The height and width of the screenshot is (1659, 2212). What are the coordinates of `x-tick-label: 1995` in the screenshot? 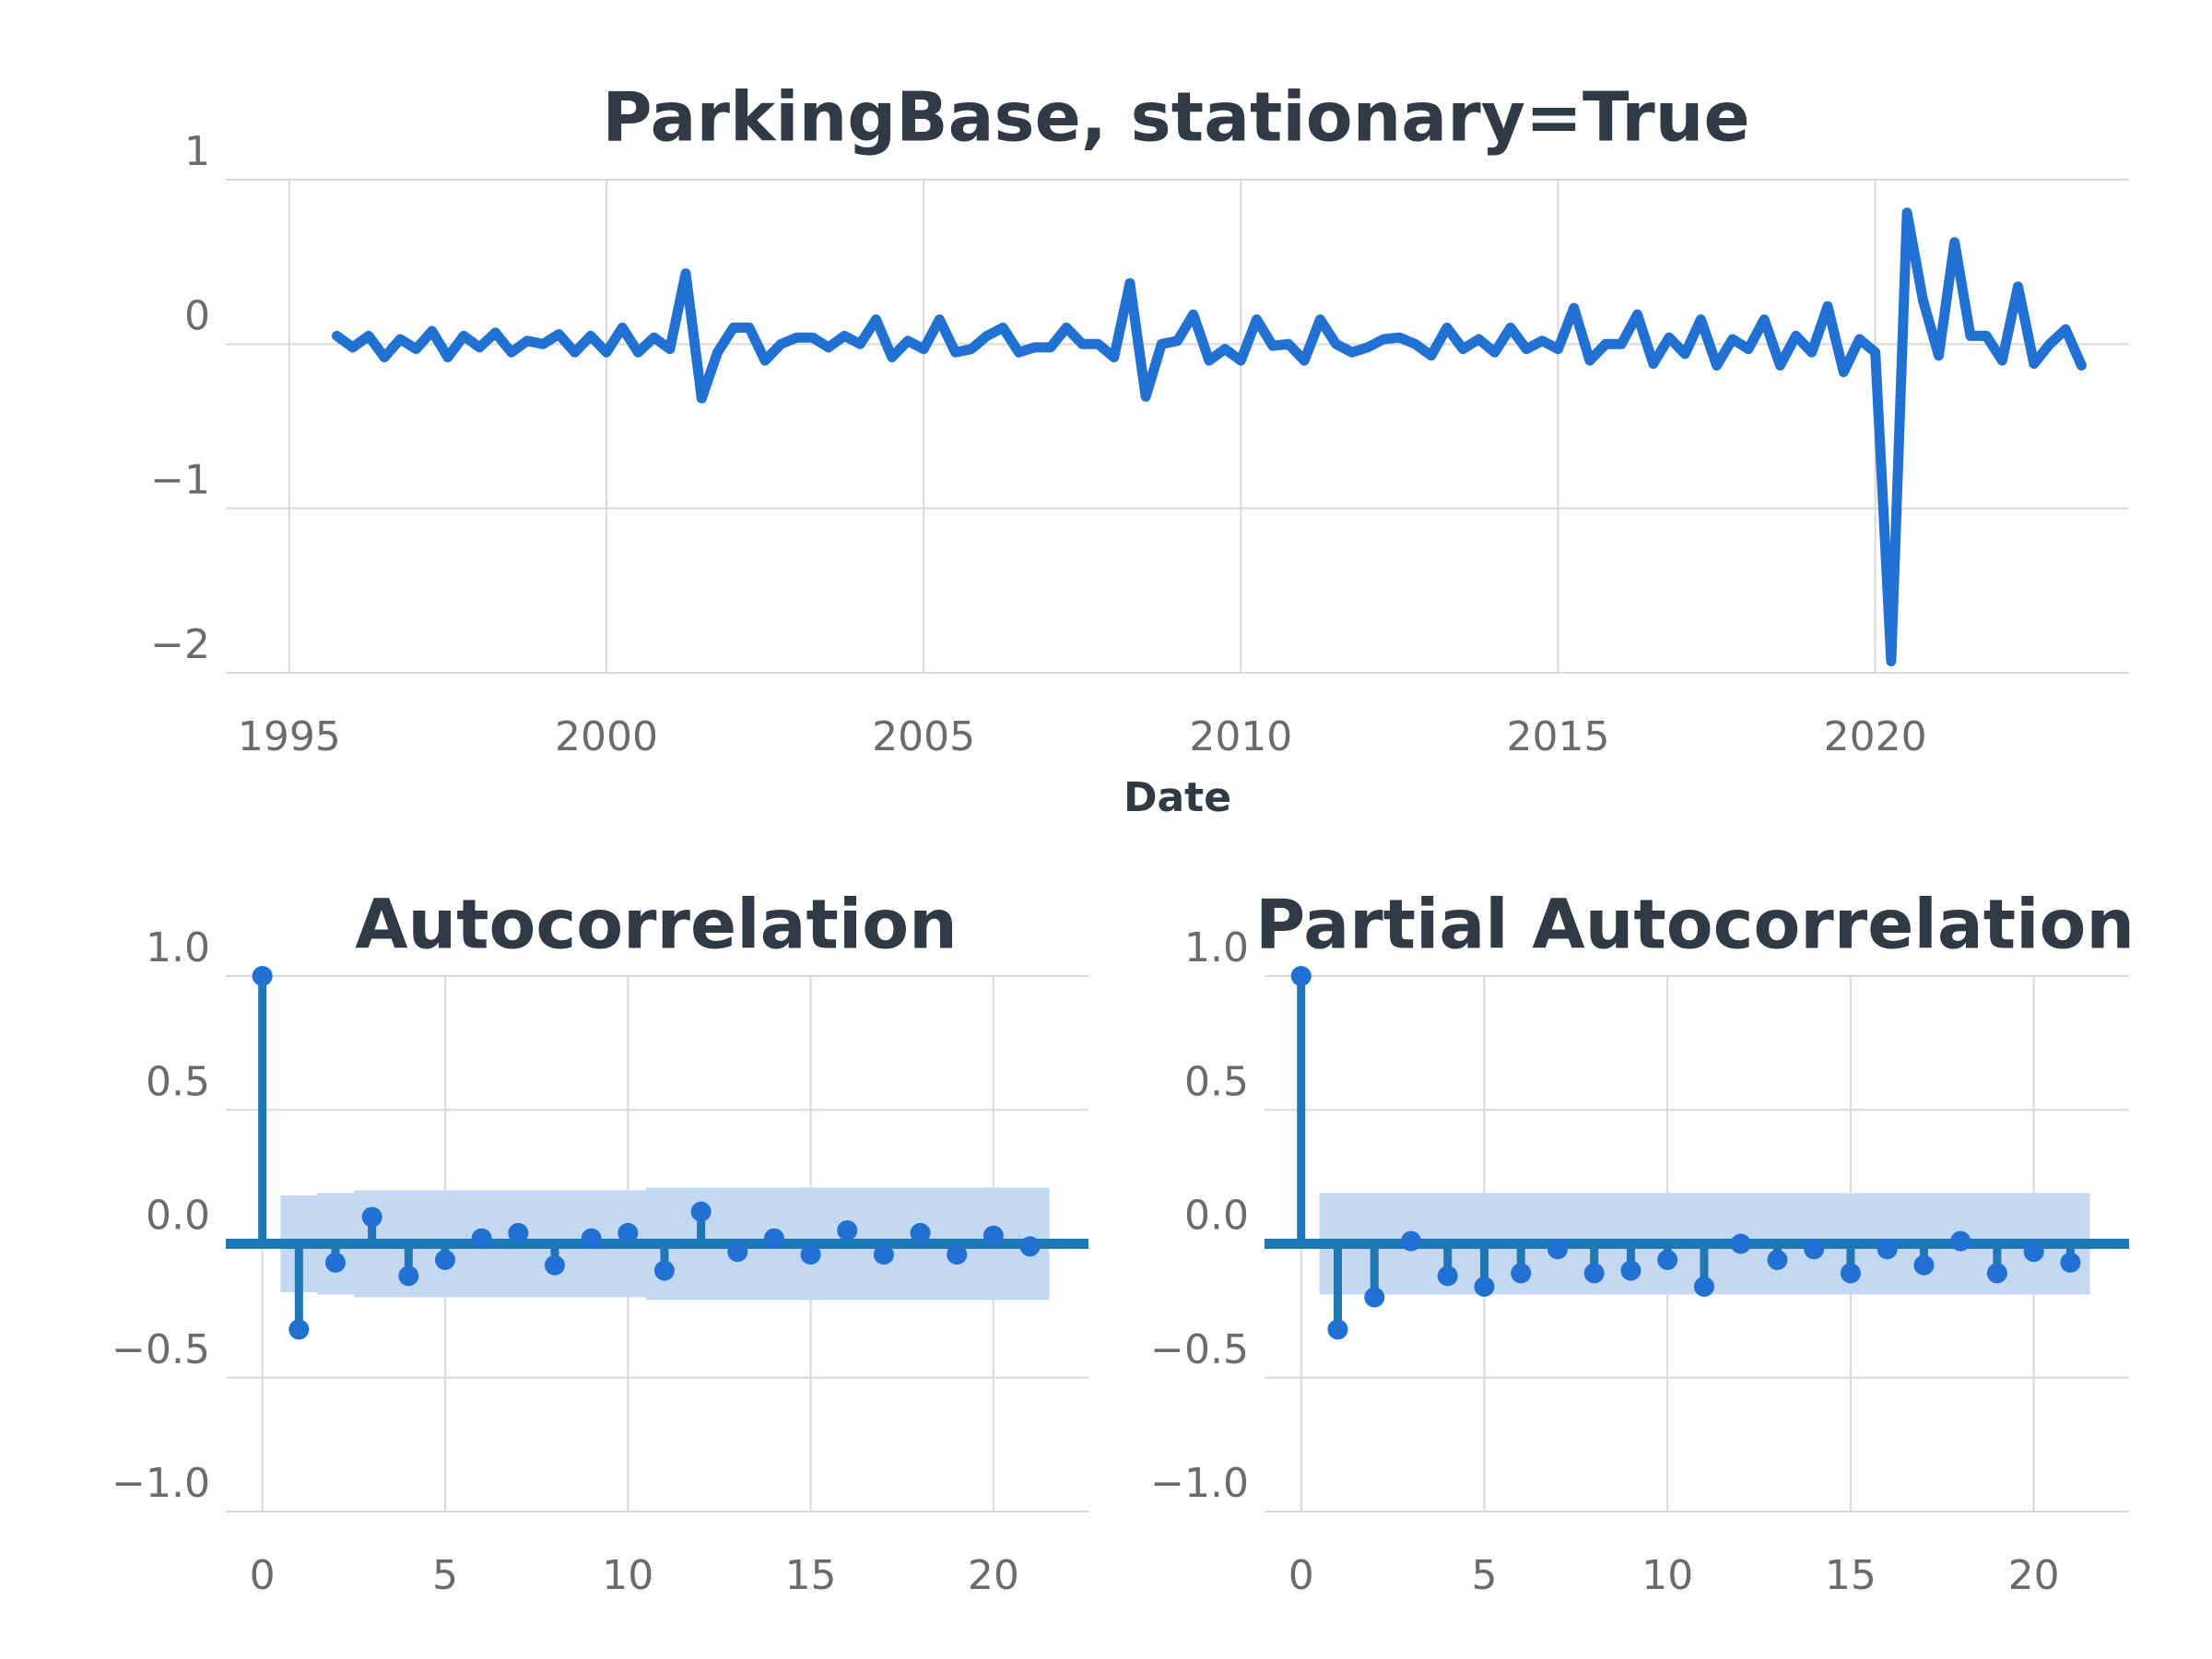 It's located at (289, 736).